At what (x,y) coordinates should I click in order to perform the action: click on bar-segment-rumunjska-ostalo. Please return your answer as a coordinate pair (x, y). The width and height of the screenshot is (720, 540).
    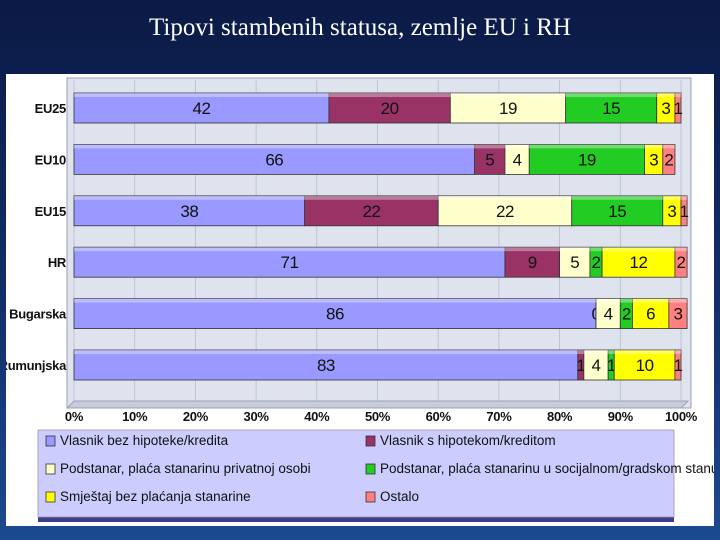
    Looking at the image, I should click on (678, 365).